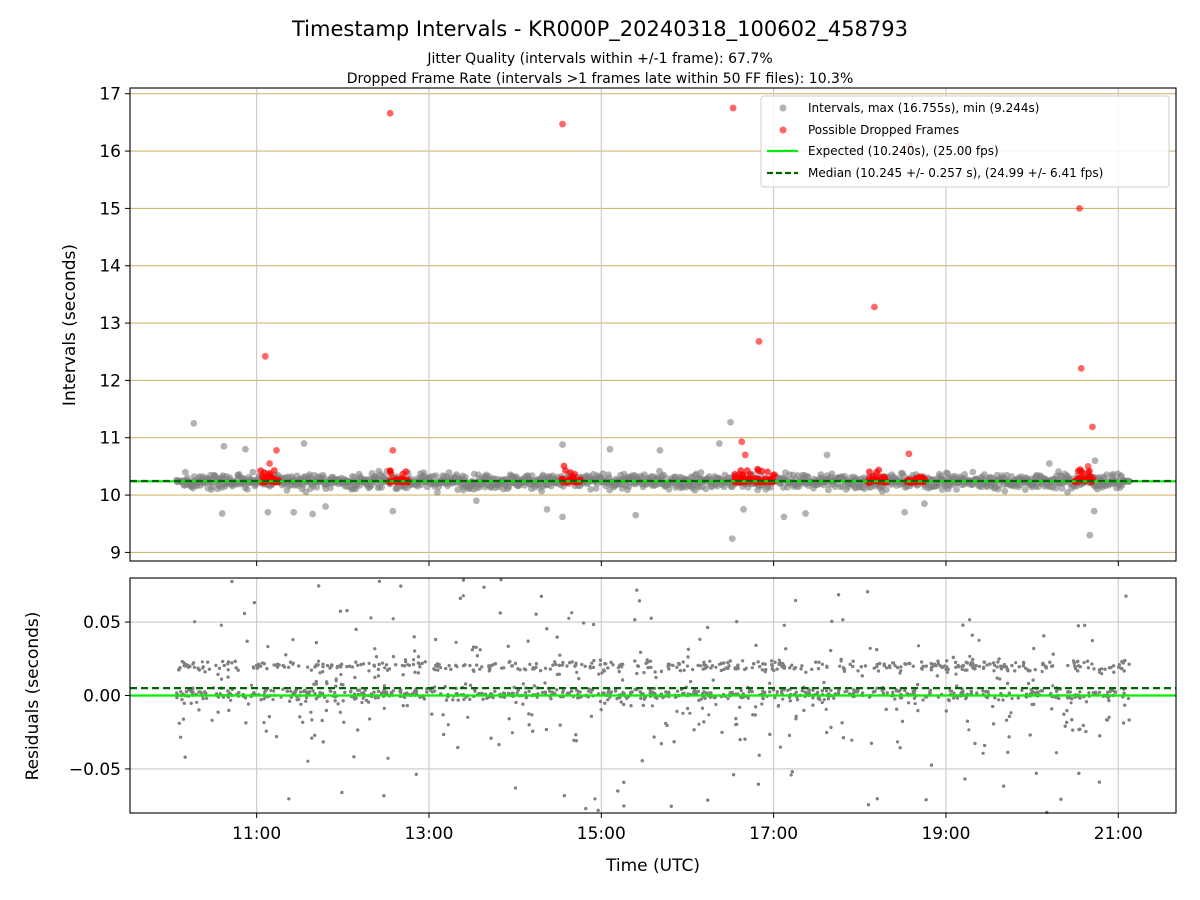 The width and height of the screenshot is (1200, 900). What do you see at coordinates (653, 692) in the screenshot?
I see `residuals-reference-lines` at bounding box center [653, 692].